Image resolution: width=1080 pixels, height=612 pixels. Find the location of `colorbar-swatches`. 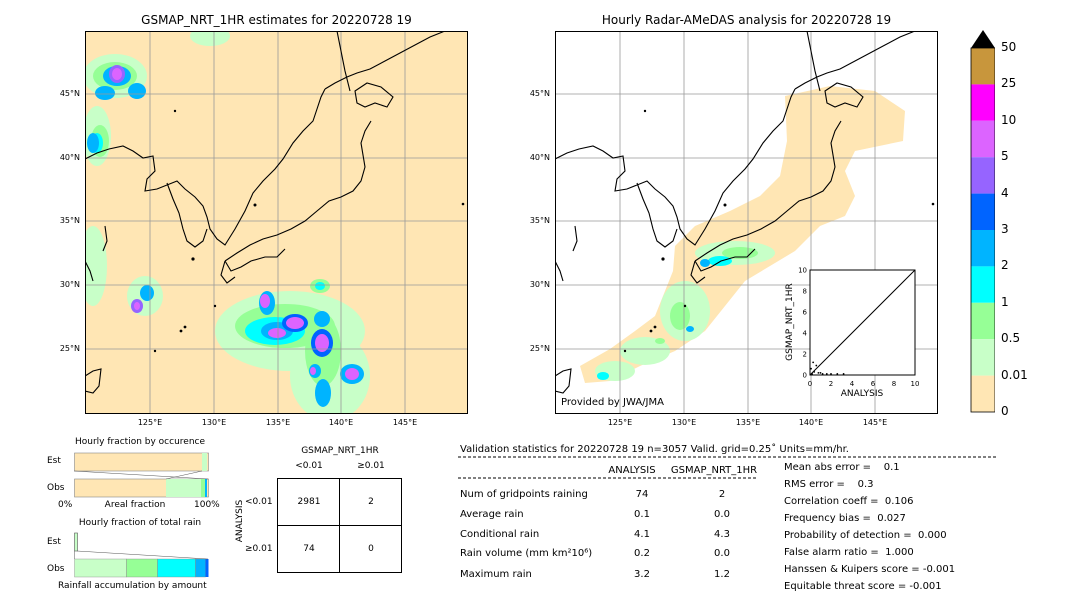

colorbar-swatches is located at coordinates (982, 230).